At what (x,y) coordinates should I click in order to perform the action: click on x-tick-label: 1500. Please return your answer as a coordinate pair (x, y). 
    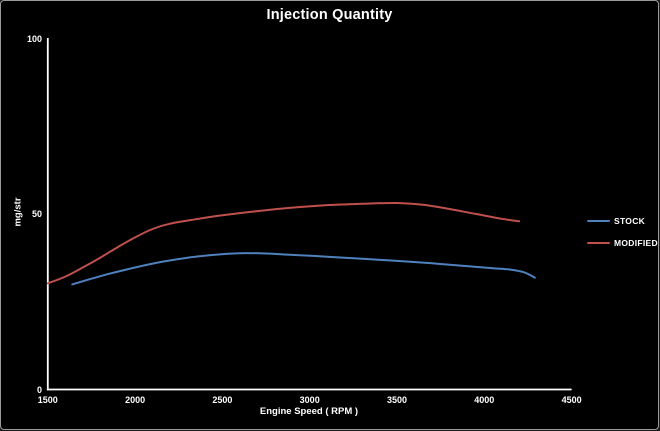
    Looking at the image, I should click on (47, 400).